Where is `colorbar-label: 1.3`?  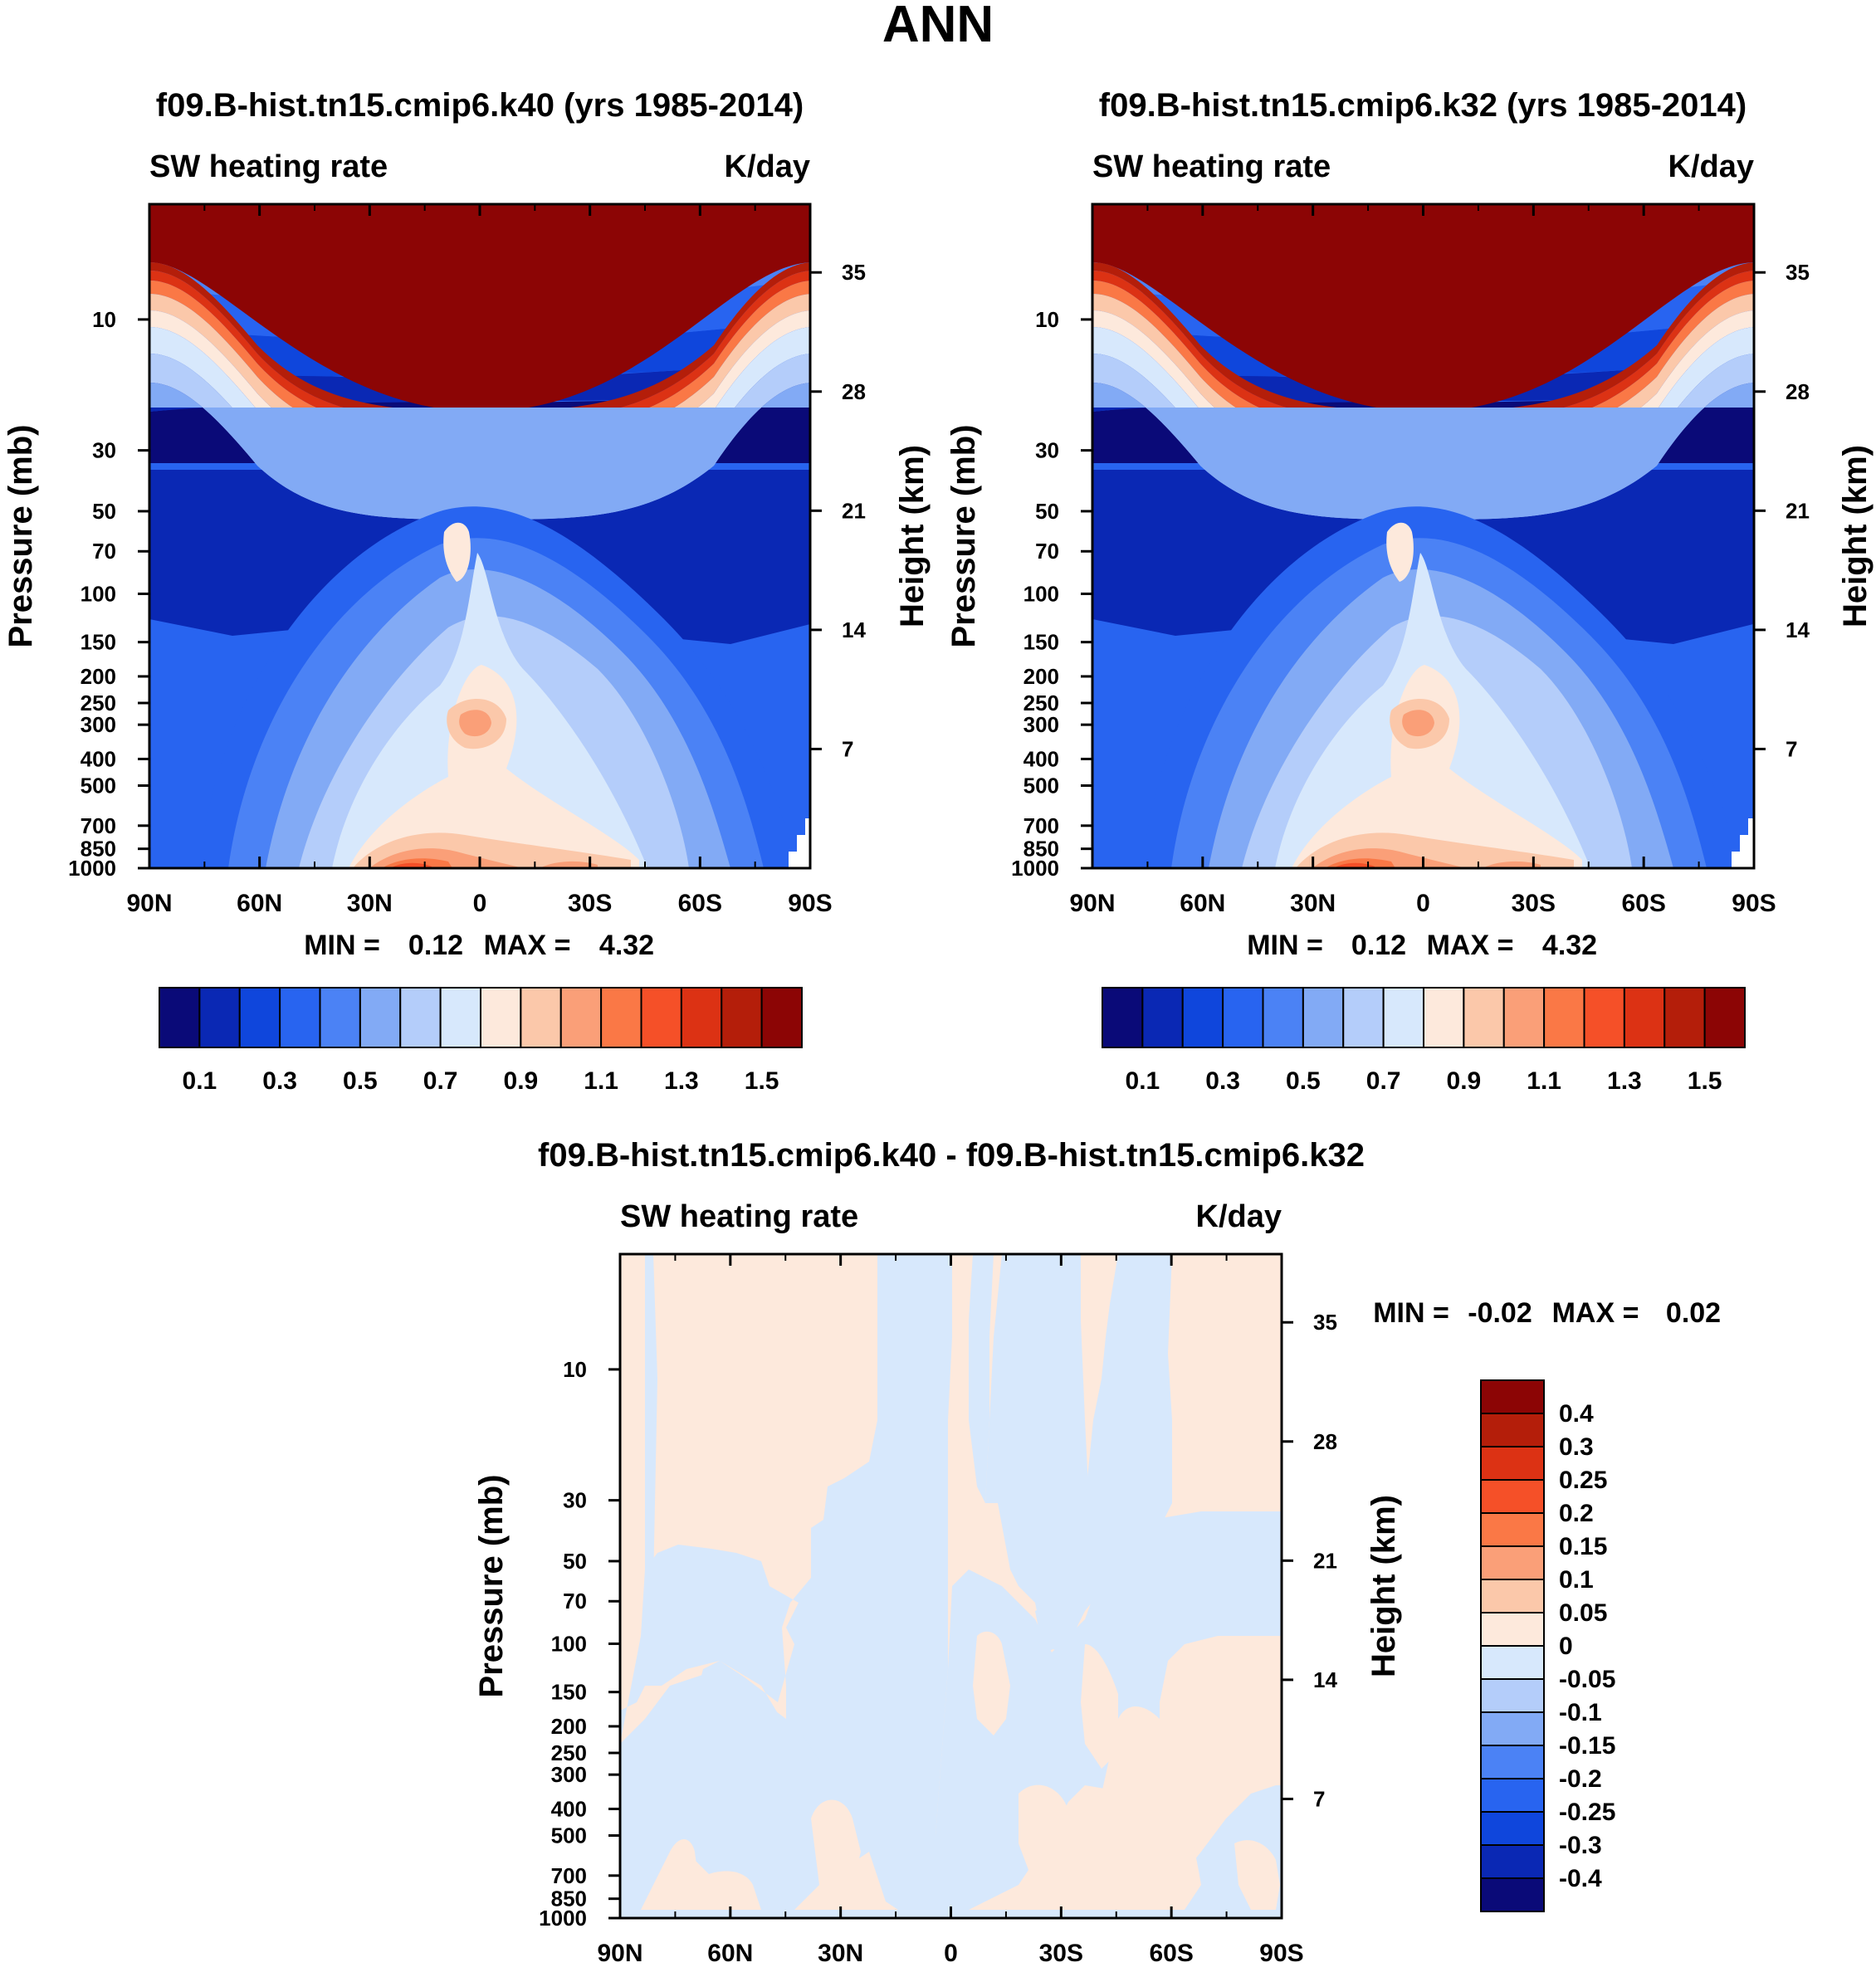
colorbar-label: 1.3 is located at coordinates (1624, 1081).